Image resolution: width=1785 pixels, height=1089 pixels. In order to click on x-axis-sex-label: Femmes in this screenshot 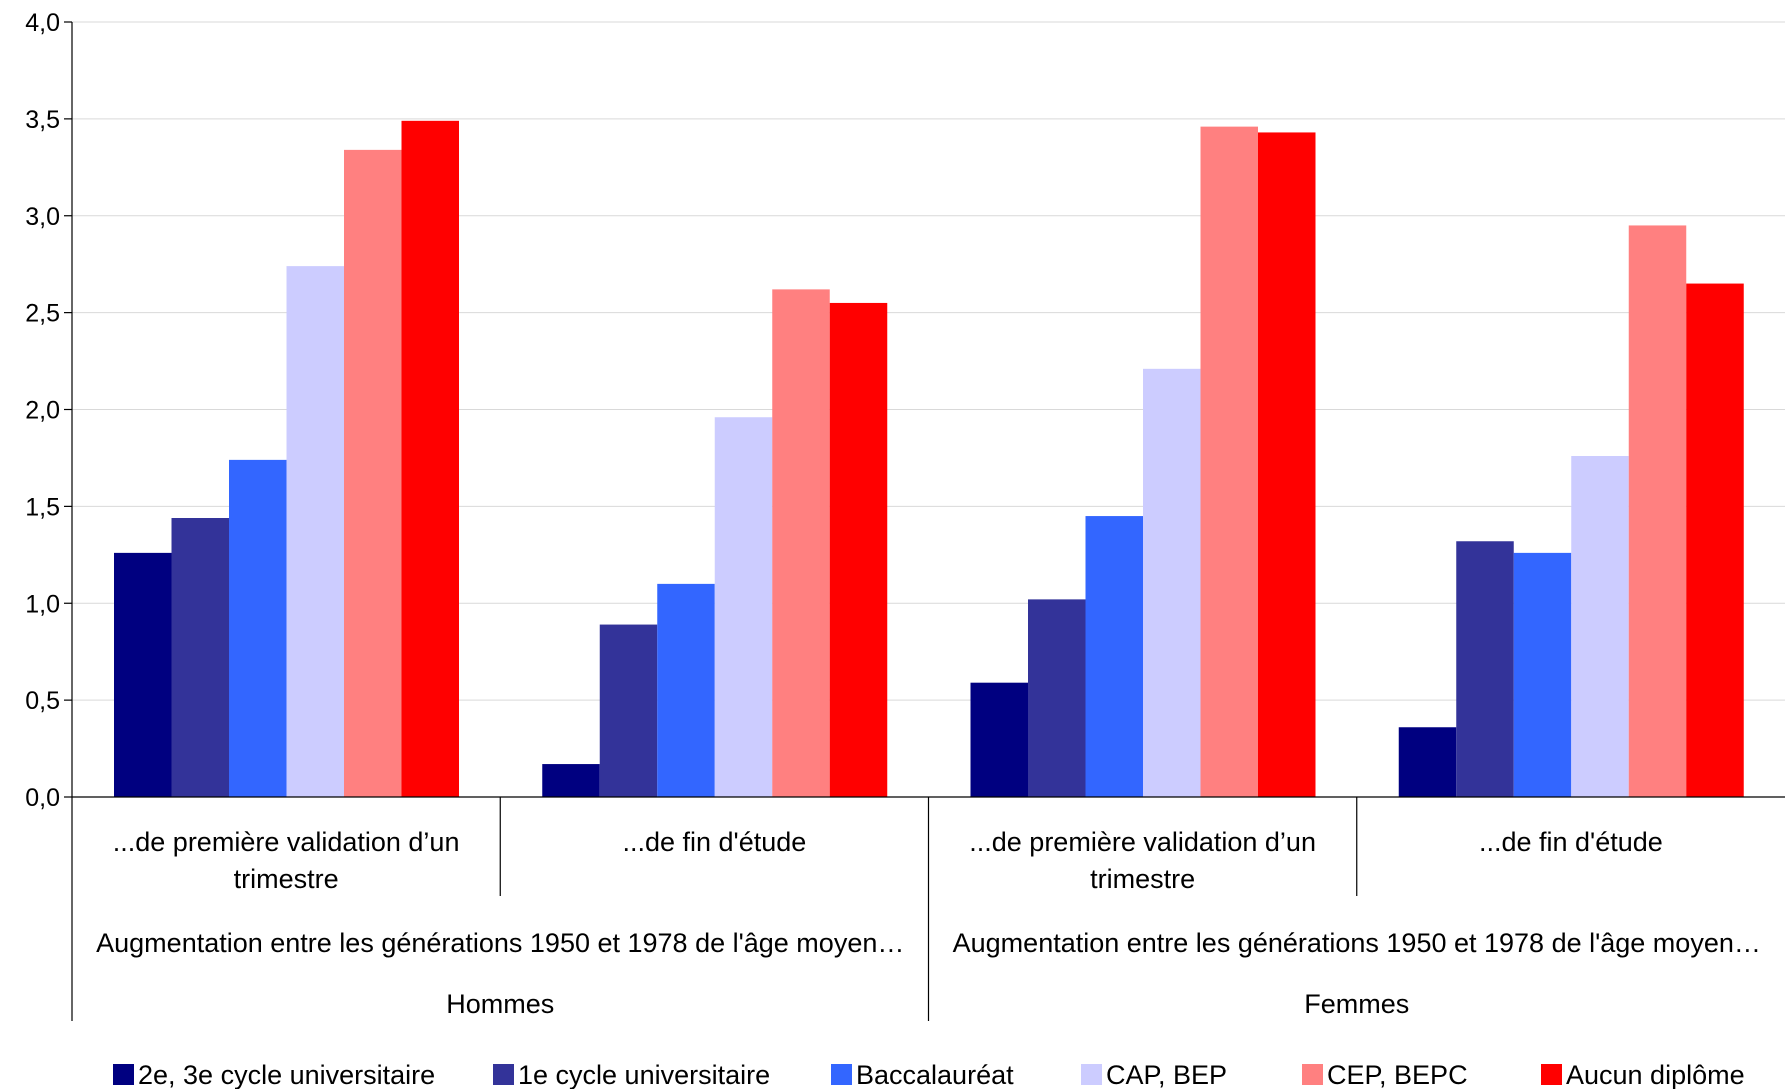, I will do `click(1356, 1004)`.